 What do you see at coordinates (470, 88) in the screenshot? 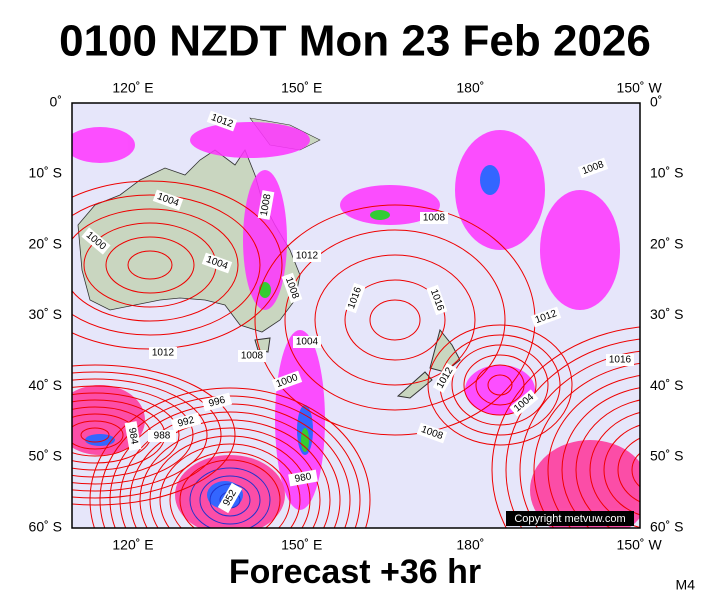
I see `lon-label-top: 180˚` at bounding box center [470, 88].